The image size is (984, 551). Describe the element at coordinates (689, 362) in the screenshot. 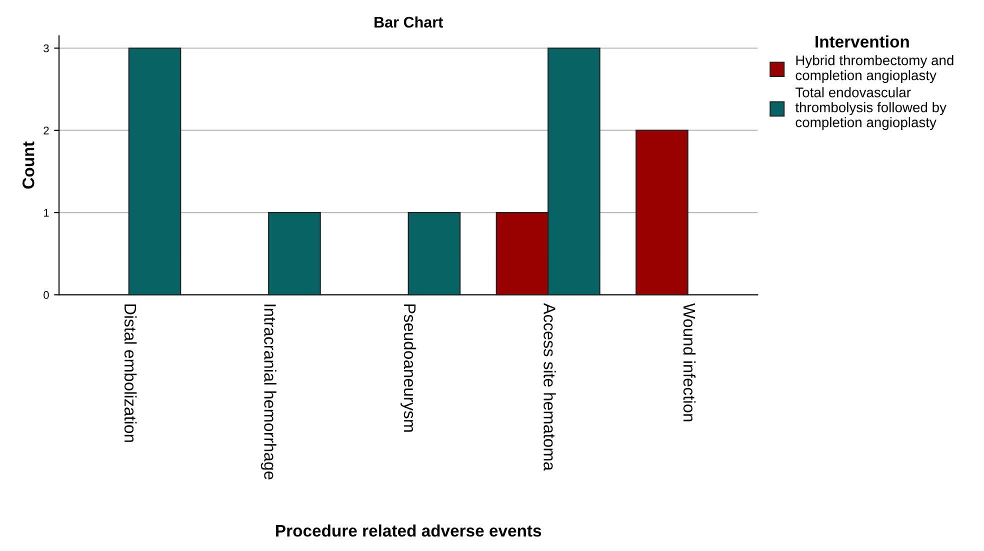

I see `x-tick-label: Wound infection` at that location.